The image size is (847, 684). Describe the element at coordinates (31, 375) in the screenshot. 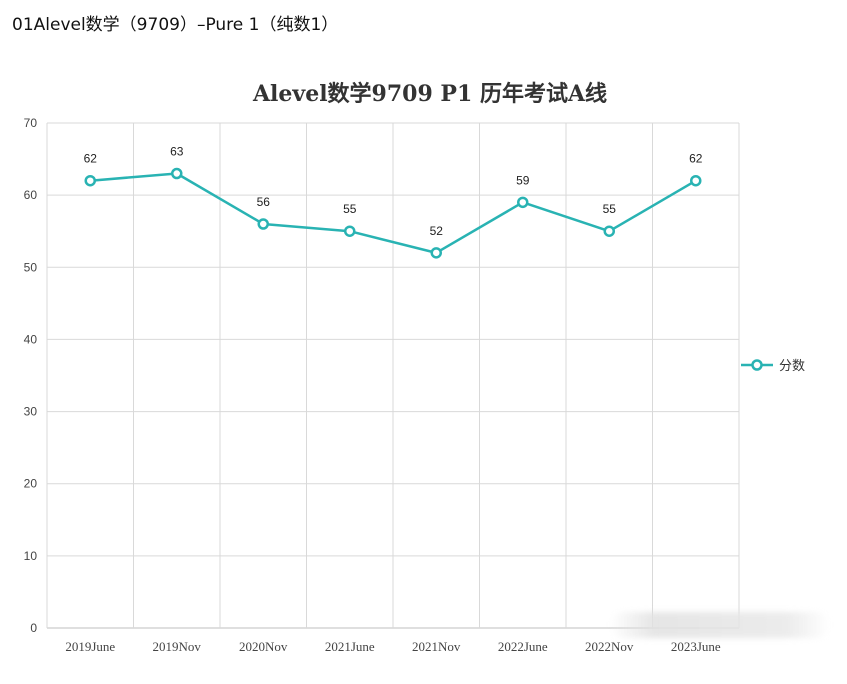

I see `y-axis: 0 10 20 30 40 50 60 70` at that location.